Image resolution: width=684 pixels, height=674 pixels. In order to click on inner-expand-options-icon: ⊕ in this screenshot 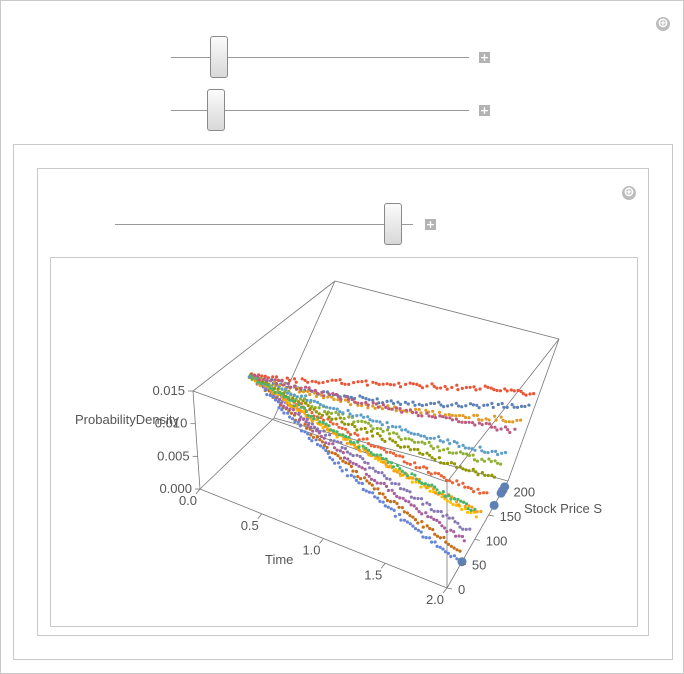, I will do `click(629, 192)`.